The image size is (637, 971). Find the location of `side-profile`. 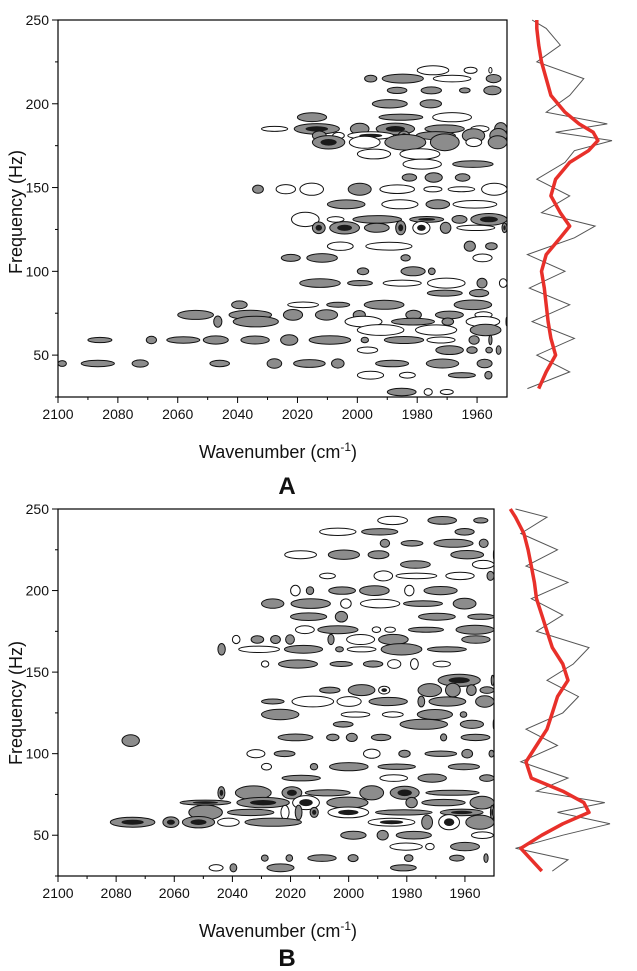

side-profile is located at coordinates (559, 690).